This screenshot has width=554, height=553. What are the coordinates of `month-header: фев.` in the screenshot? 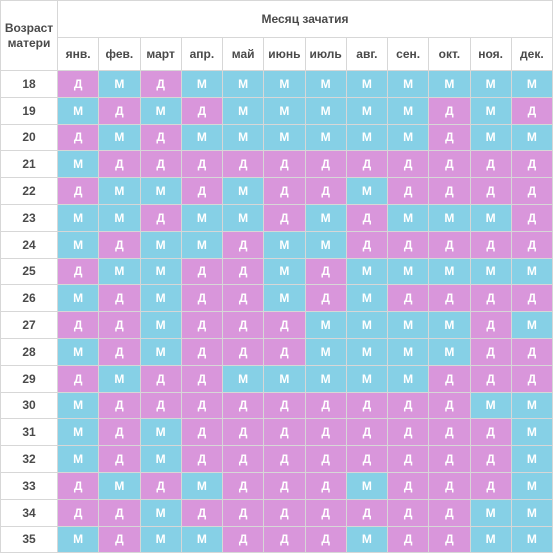 It's located at (119, 54).